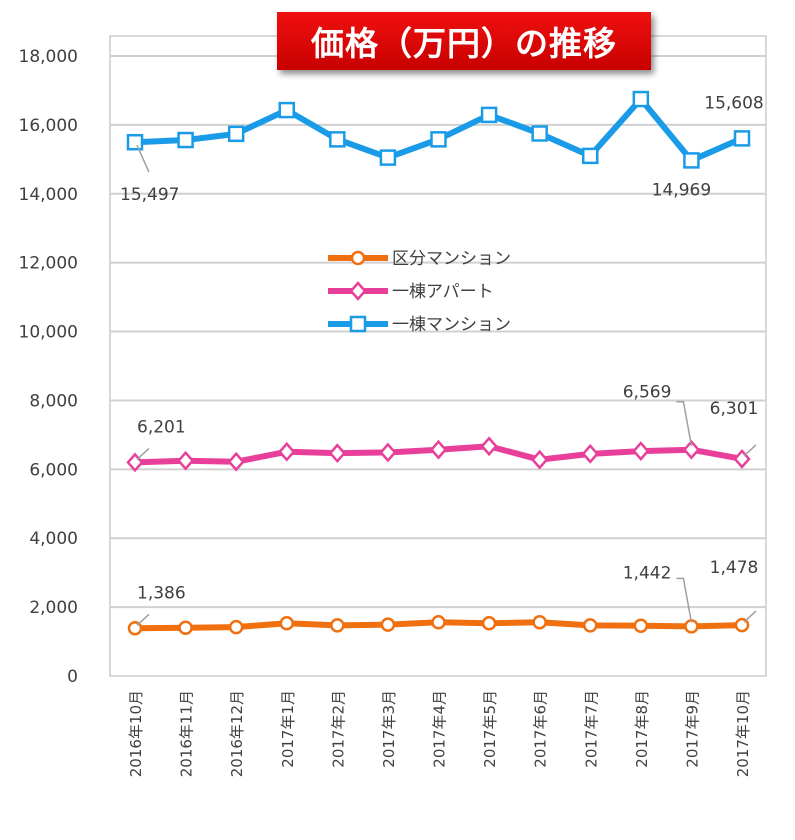 Image resolution: width=795 pixels, height=840 pixels. Describe the element at coordinates (53, 608) in the screenshot. I see `y-tick-label: 2,000` at that location.